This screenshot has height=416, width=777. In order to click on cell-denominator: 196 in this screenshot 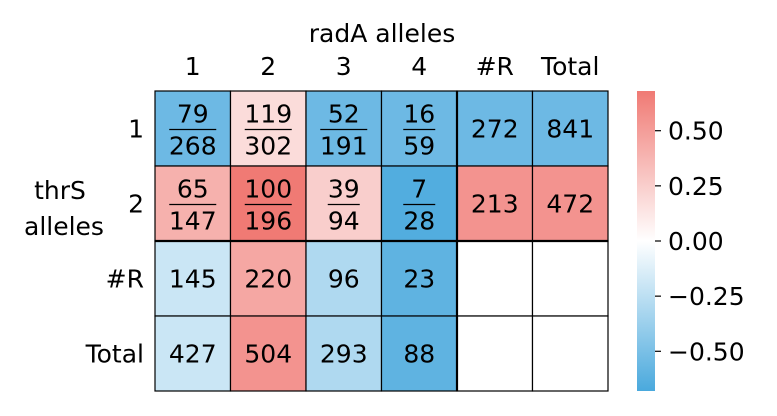, I will do `click(268, 221)`.